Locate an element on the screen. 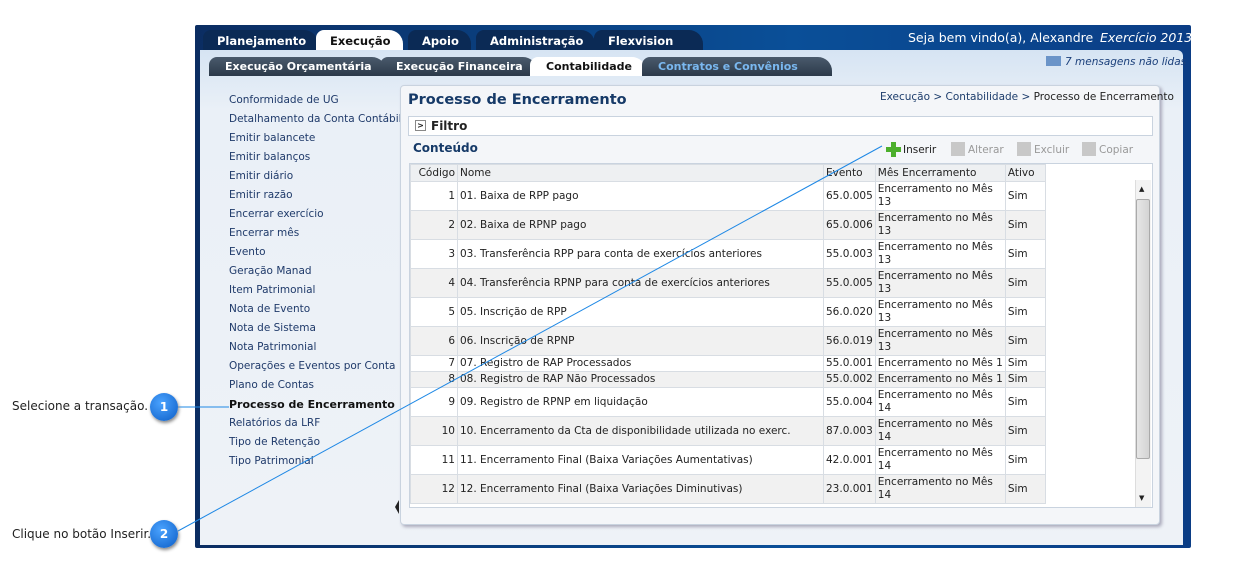 The height and width of the screenshot is (564, 1236). messages-link: 7 mensagens não lidas is located at coordinates (1116, 62).